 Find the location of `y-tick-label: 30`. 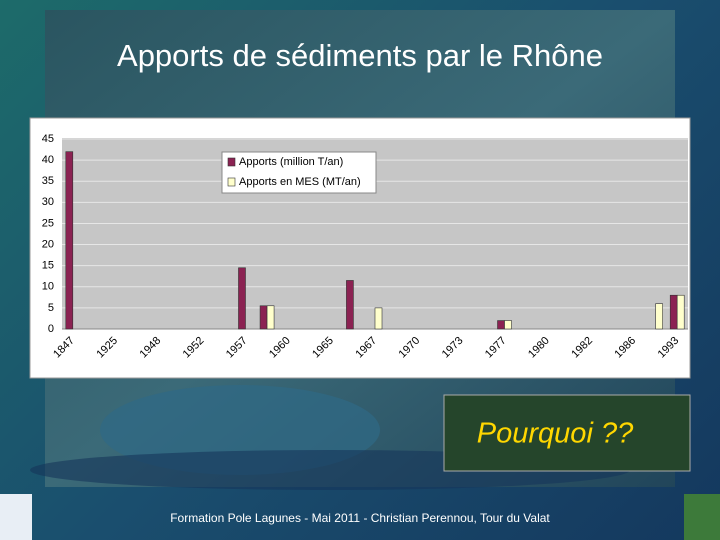

y-tick-label: 30 is located at coordinates (48, 202).